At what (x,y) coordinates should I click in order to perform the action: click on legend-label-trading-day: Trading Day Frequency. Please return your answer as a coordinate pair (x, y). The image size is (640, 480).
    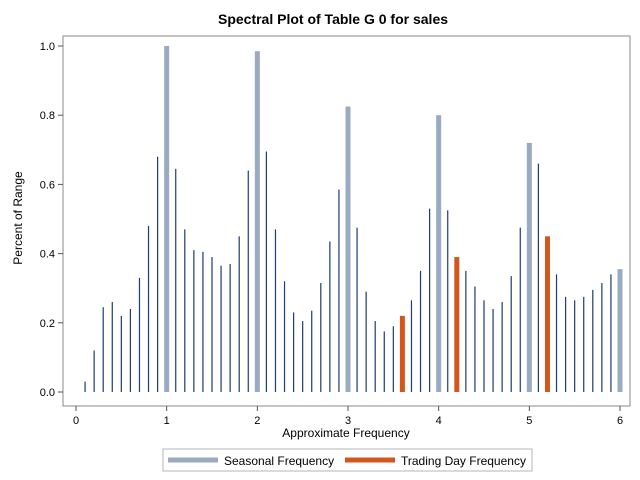
    Looking at the image, I should click on (463, 461).